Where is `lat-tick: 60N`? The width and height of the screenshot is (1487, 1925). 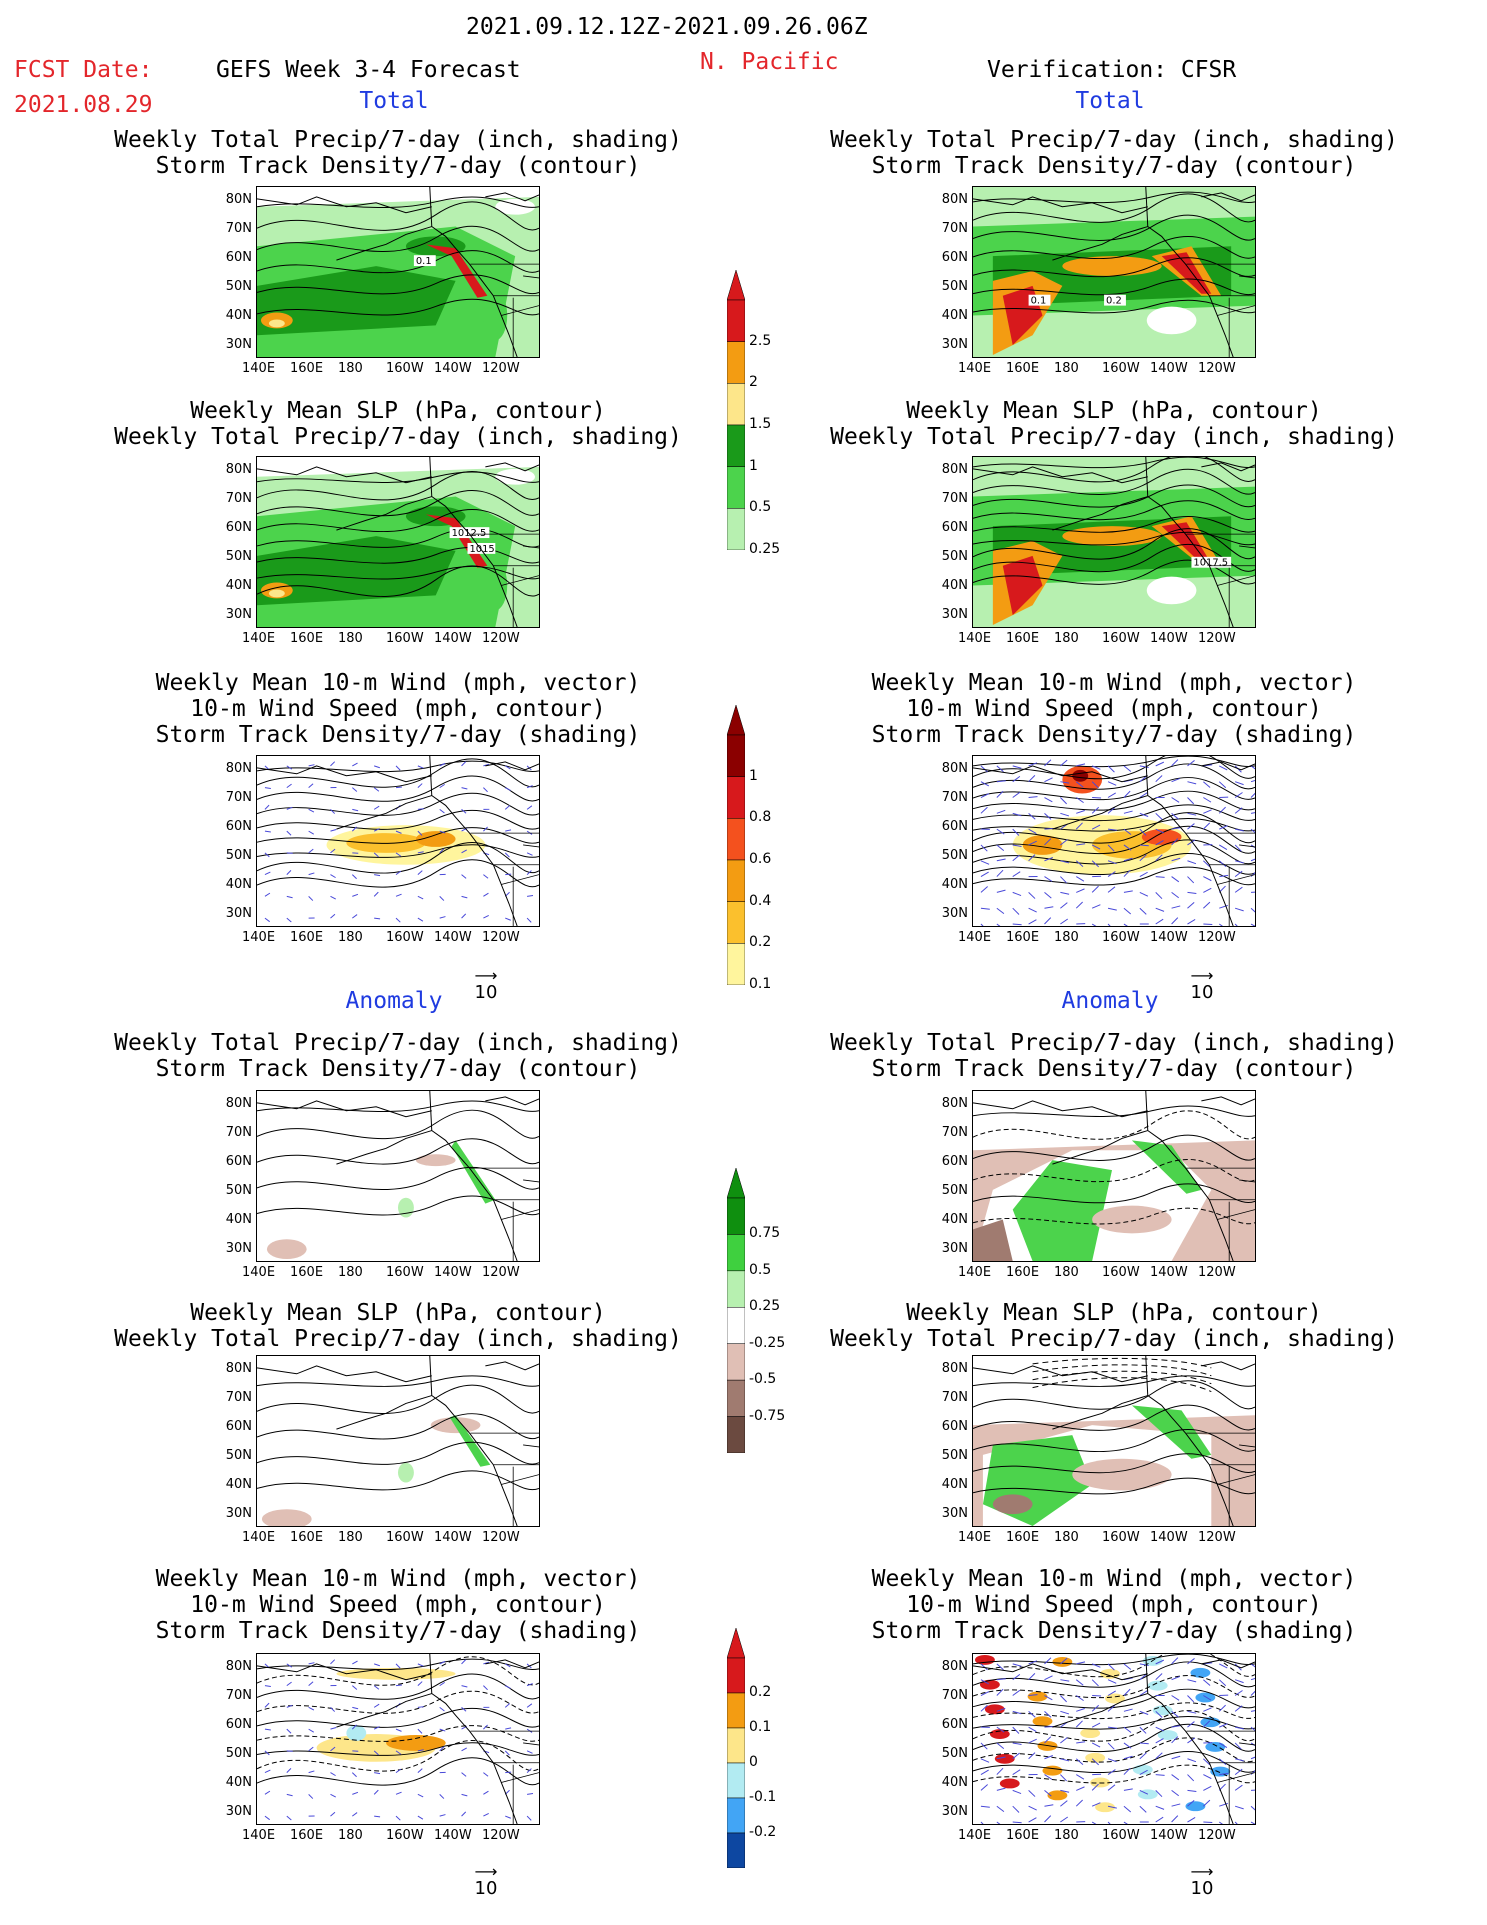 lat-tick: 60N is located at coordinates (954, 1724).